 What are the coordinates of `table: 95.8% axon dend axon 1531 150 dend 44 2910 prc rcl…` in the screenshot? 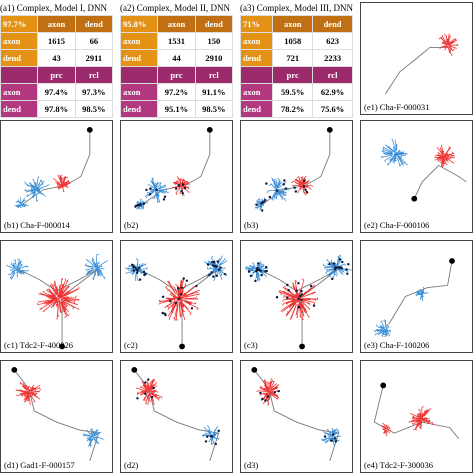 It's located at (176, 66).